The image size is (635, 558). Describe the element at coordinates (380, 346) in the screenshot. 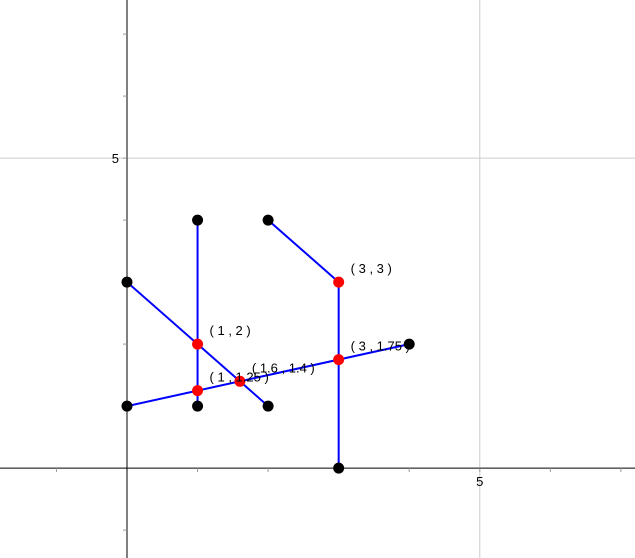

I see `intersection-label: ( 3 , 1.75 )` at that location.